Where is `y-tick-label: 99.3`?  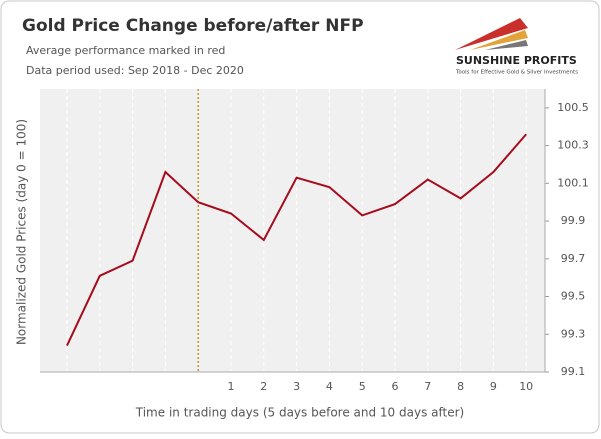 y-tick-label: 99.3 is located at coordinates (573, 333).